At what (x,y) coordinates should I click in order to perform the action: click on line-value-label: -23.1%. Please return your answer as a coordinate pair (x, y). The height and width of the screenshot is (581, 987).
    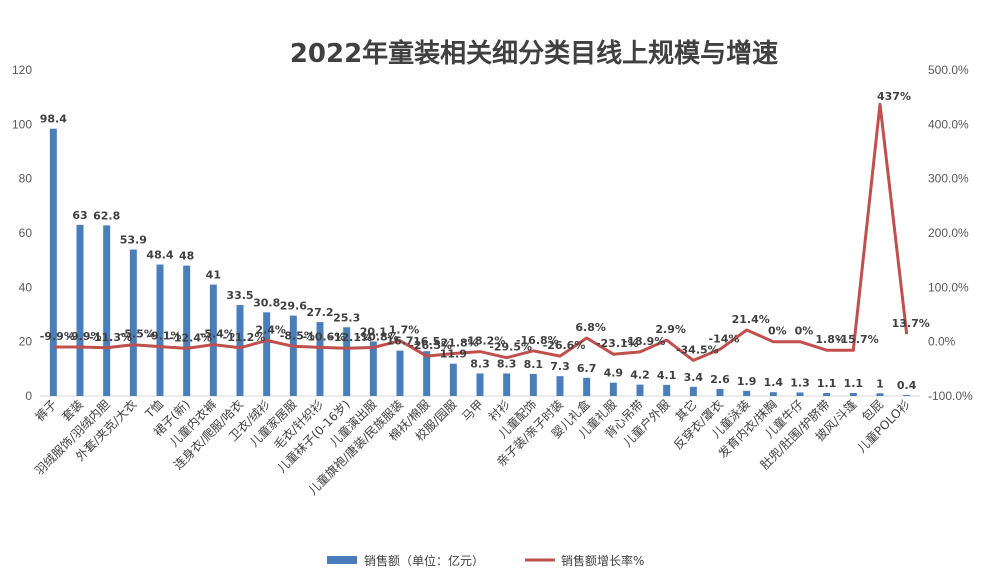
    Looking at the image, I should click on (617, 343).